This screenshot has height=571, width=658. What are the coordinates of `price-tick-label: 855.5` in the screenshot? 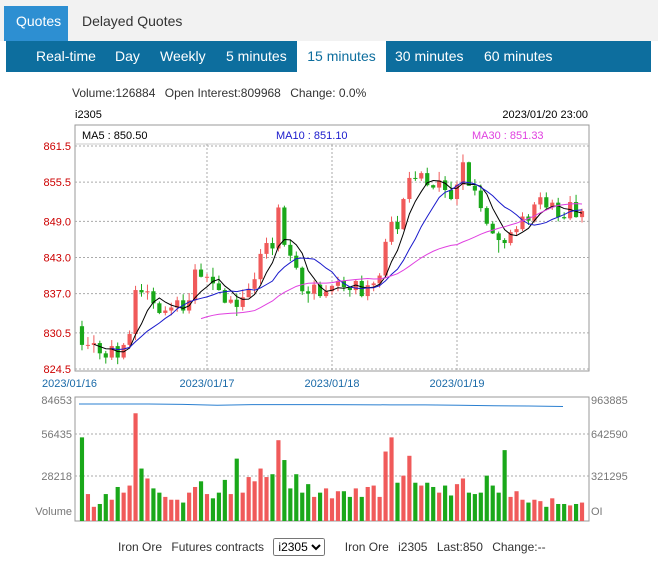 It's located at (57, 183).